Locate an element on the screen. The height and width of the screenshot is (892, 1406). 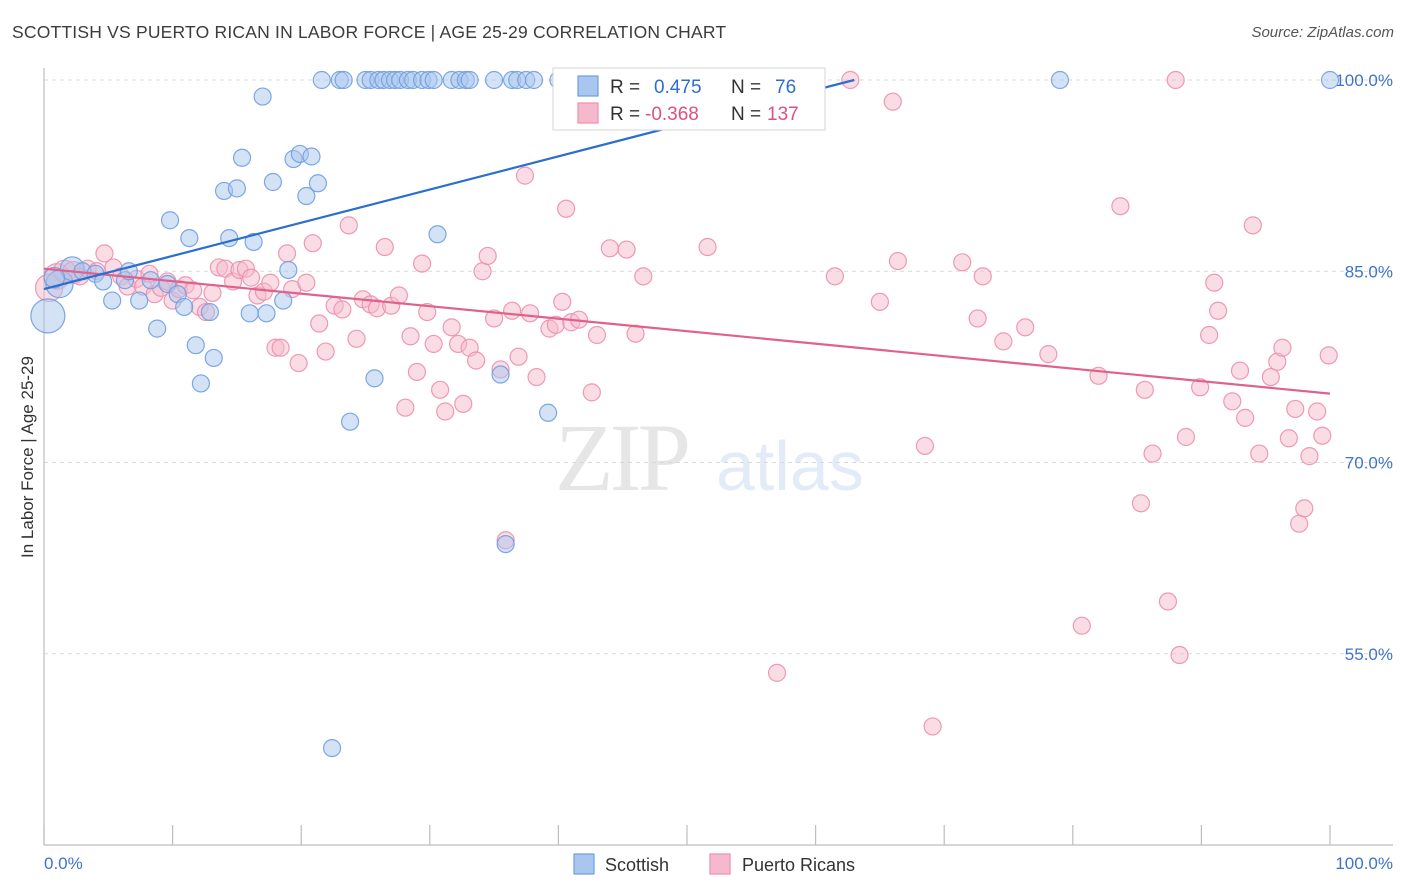
legend-r-label-scottish: R = is located at coordinates (625, 87).